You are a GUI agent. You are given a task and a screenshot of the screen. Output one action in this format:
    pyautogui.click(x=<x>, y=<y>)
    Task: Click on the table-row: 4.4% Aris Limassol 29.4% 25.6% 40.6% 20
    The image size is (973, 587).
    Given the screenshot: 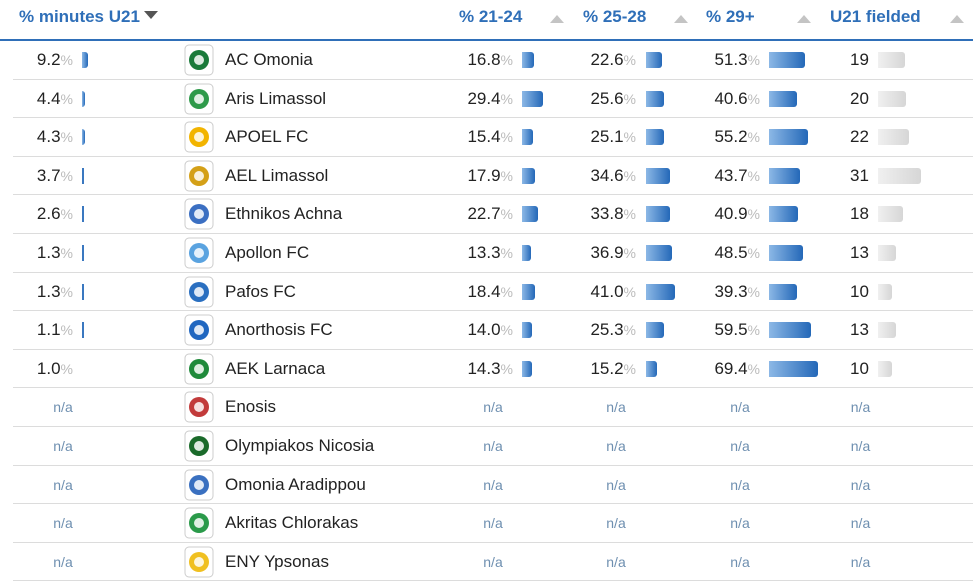 What is the action you would take?
    pyautogui.click(x=493, y=99)
    